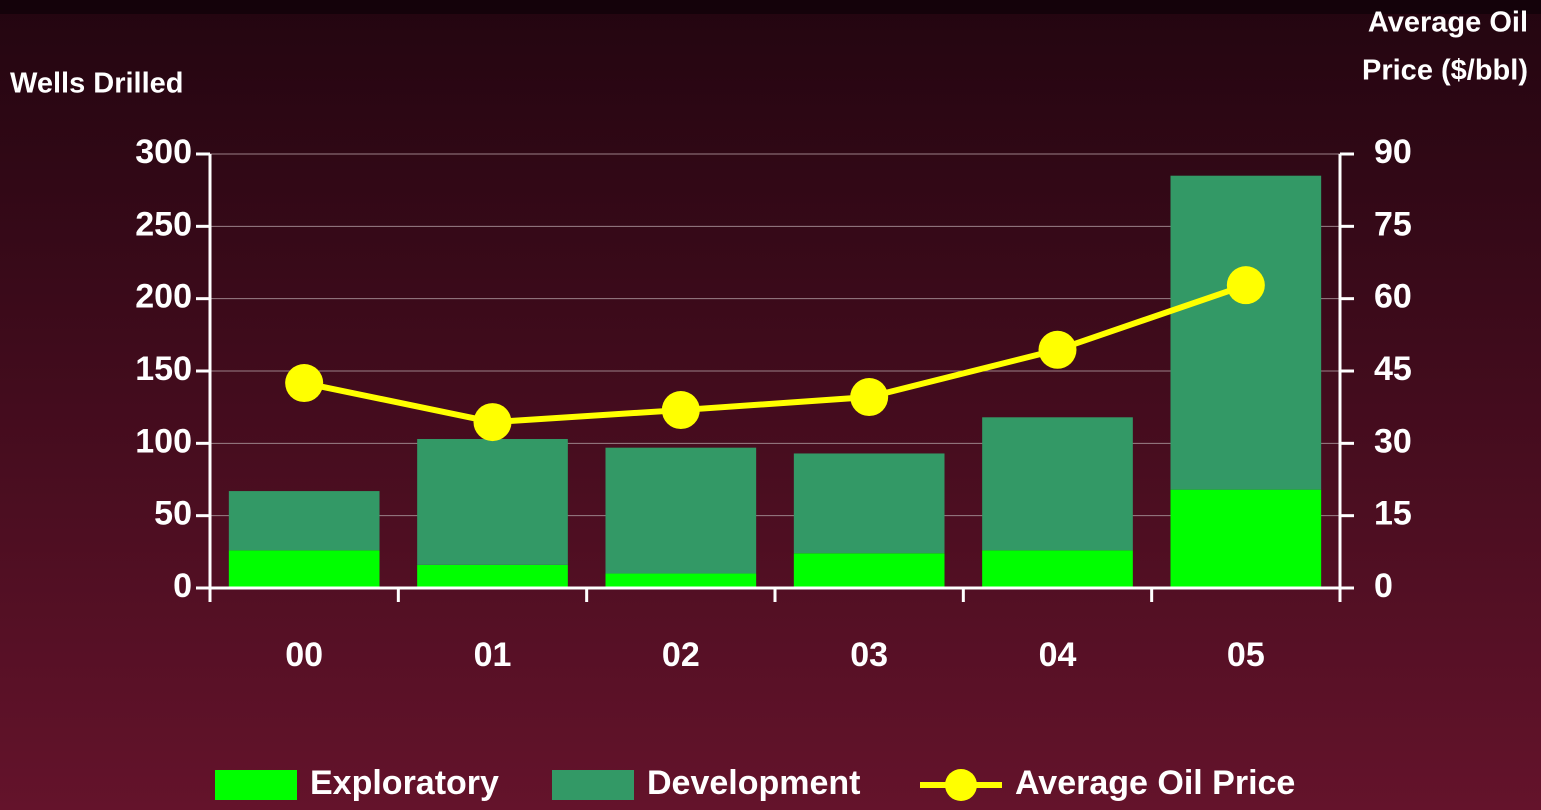 The width and height of the screenshot is (1541, 810). Describe the element at coordinates (163, 152) in the screenshot. I see `y-tick-label: 300` at that location.